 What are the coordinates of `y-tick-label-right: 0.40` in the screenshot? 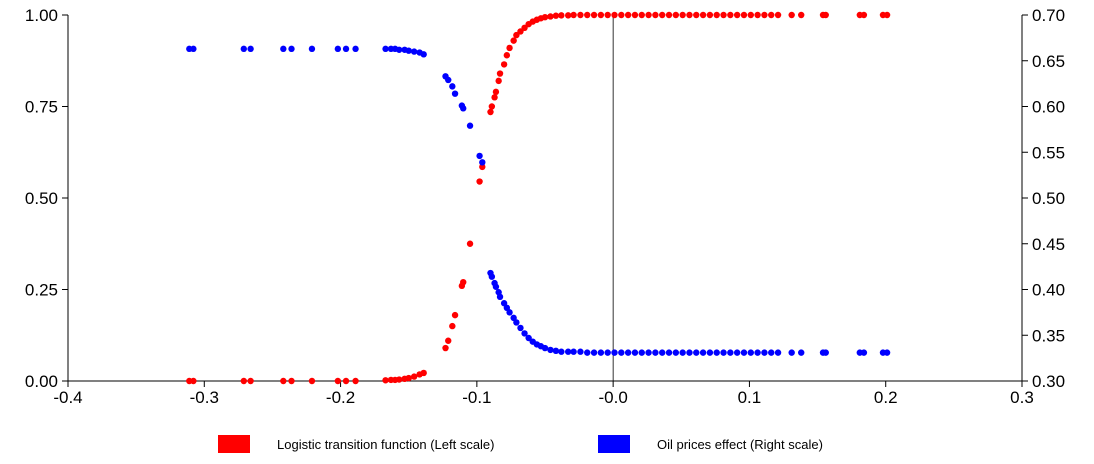 It's located at (1048, 290).